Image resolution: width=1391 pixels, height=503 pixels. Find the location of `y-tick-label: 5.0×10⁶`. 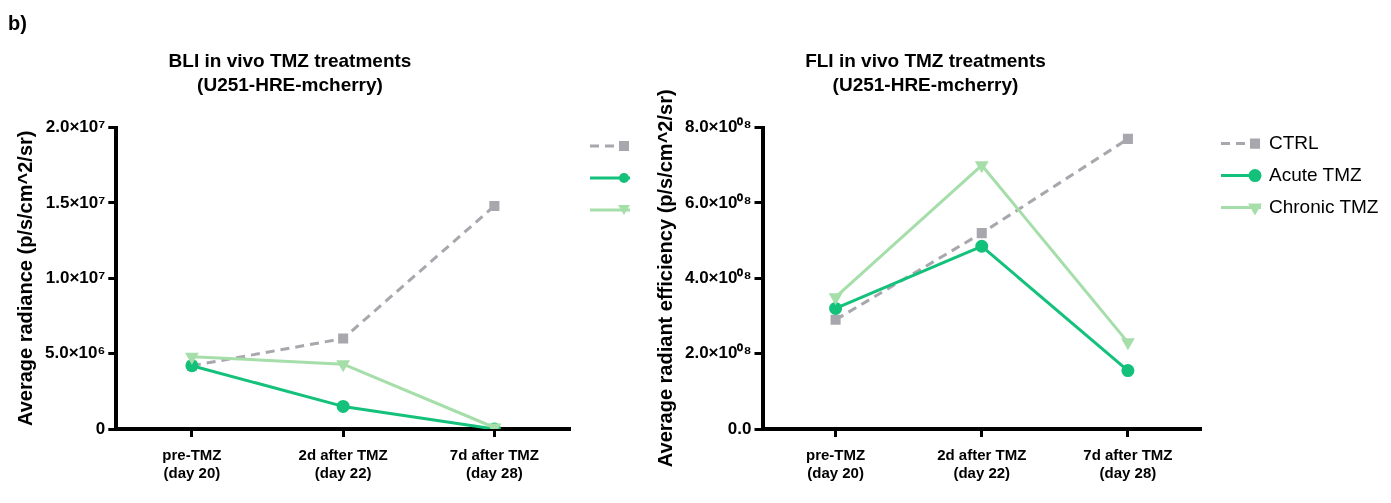

y-tick-label: 5.0×10⁶ is located at coordinates (75, 353).